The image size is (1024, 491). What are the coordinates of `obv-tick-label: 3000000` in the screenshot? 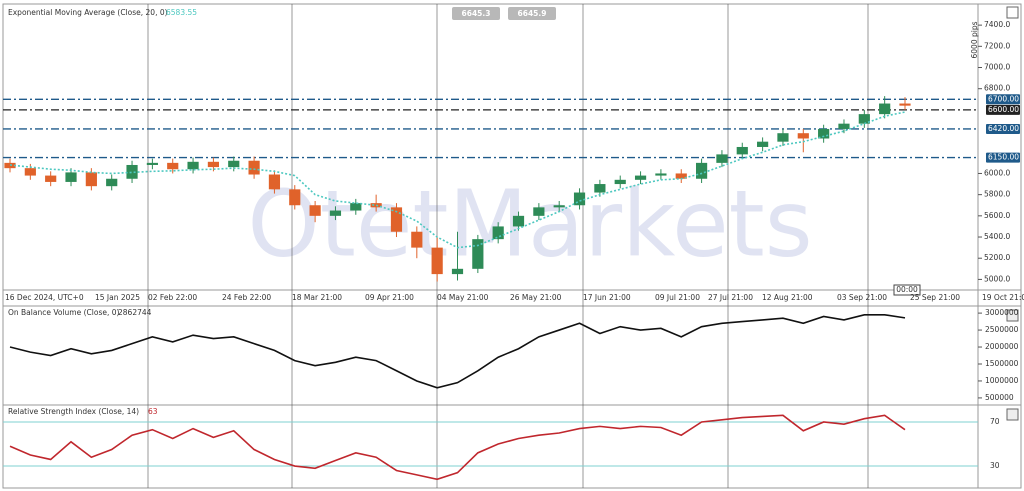 It's located at (1002, 312).